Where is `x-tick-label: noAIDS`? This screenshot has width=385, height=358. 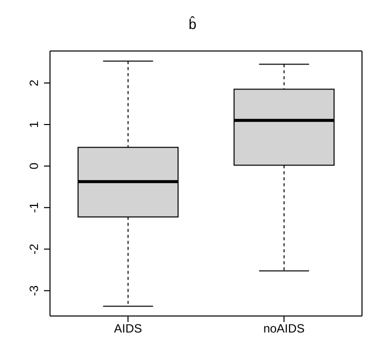
x-tick-label: noAIDS is located at coordinates (284, 329).